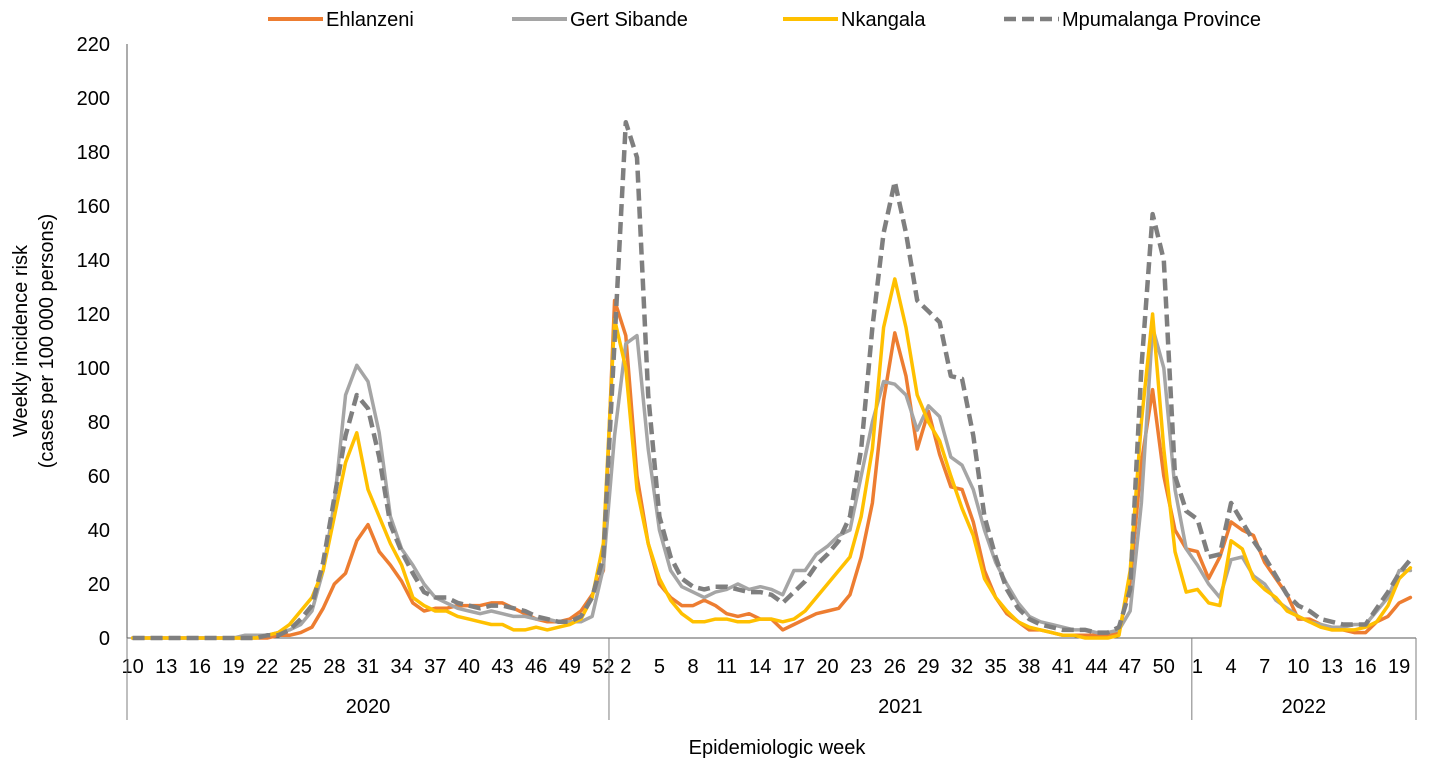  I want to click on x-tick-label: 1, so click(1197, 667).